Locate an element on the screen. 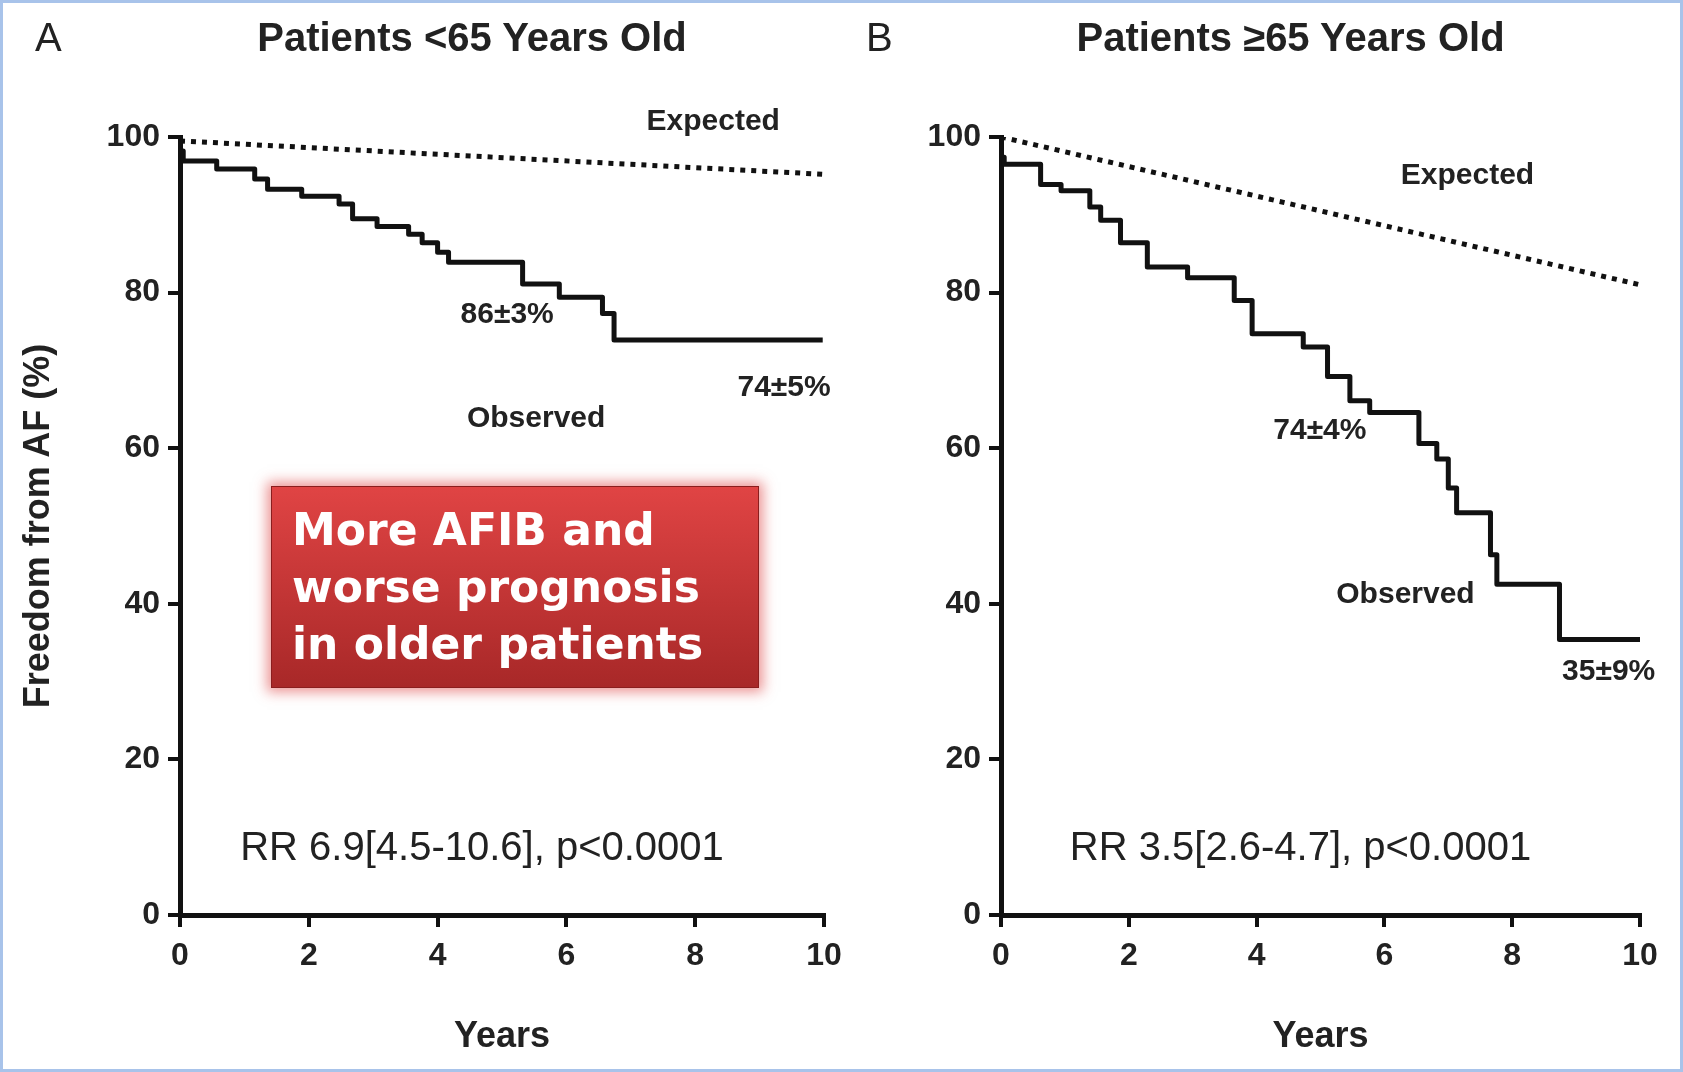  y-axis-title: Freedom from AF (%) is located at coordinates (36, 526).